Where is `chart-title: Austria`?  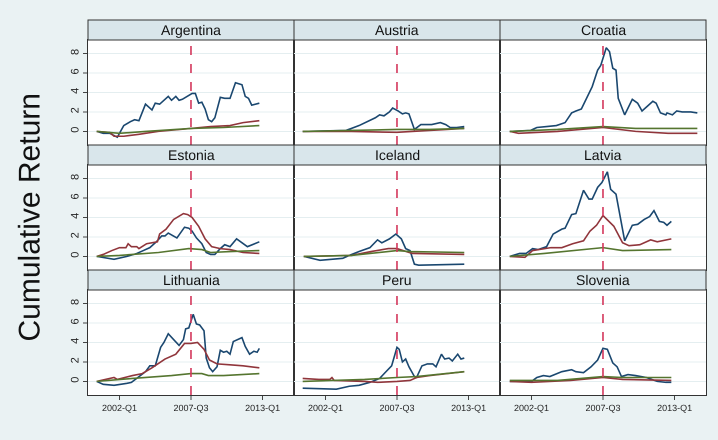
chart-title: Austria is located at coordinates (397, 30).